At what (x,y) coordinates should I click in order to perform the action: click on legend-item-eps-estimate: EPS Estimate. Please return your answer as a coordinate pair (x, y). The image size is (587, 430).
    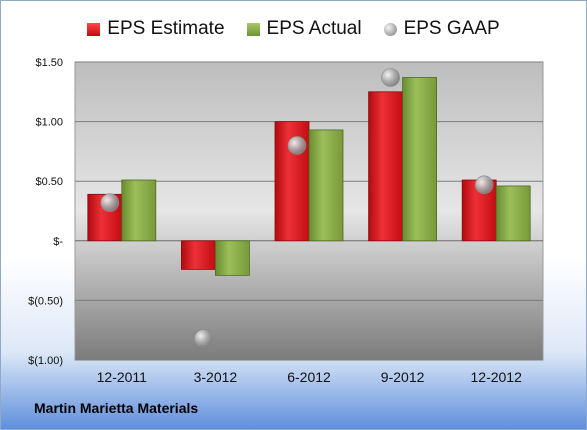
    Looking at the image, I should click on (156, 29).